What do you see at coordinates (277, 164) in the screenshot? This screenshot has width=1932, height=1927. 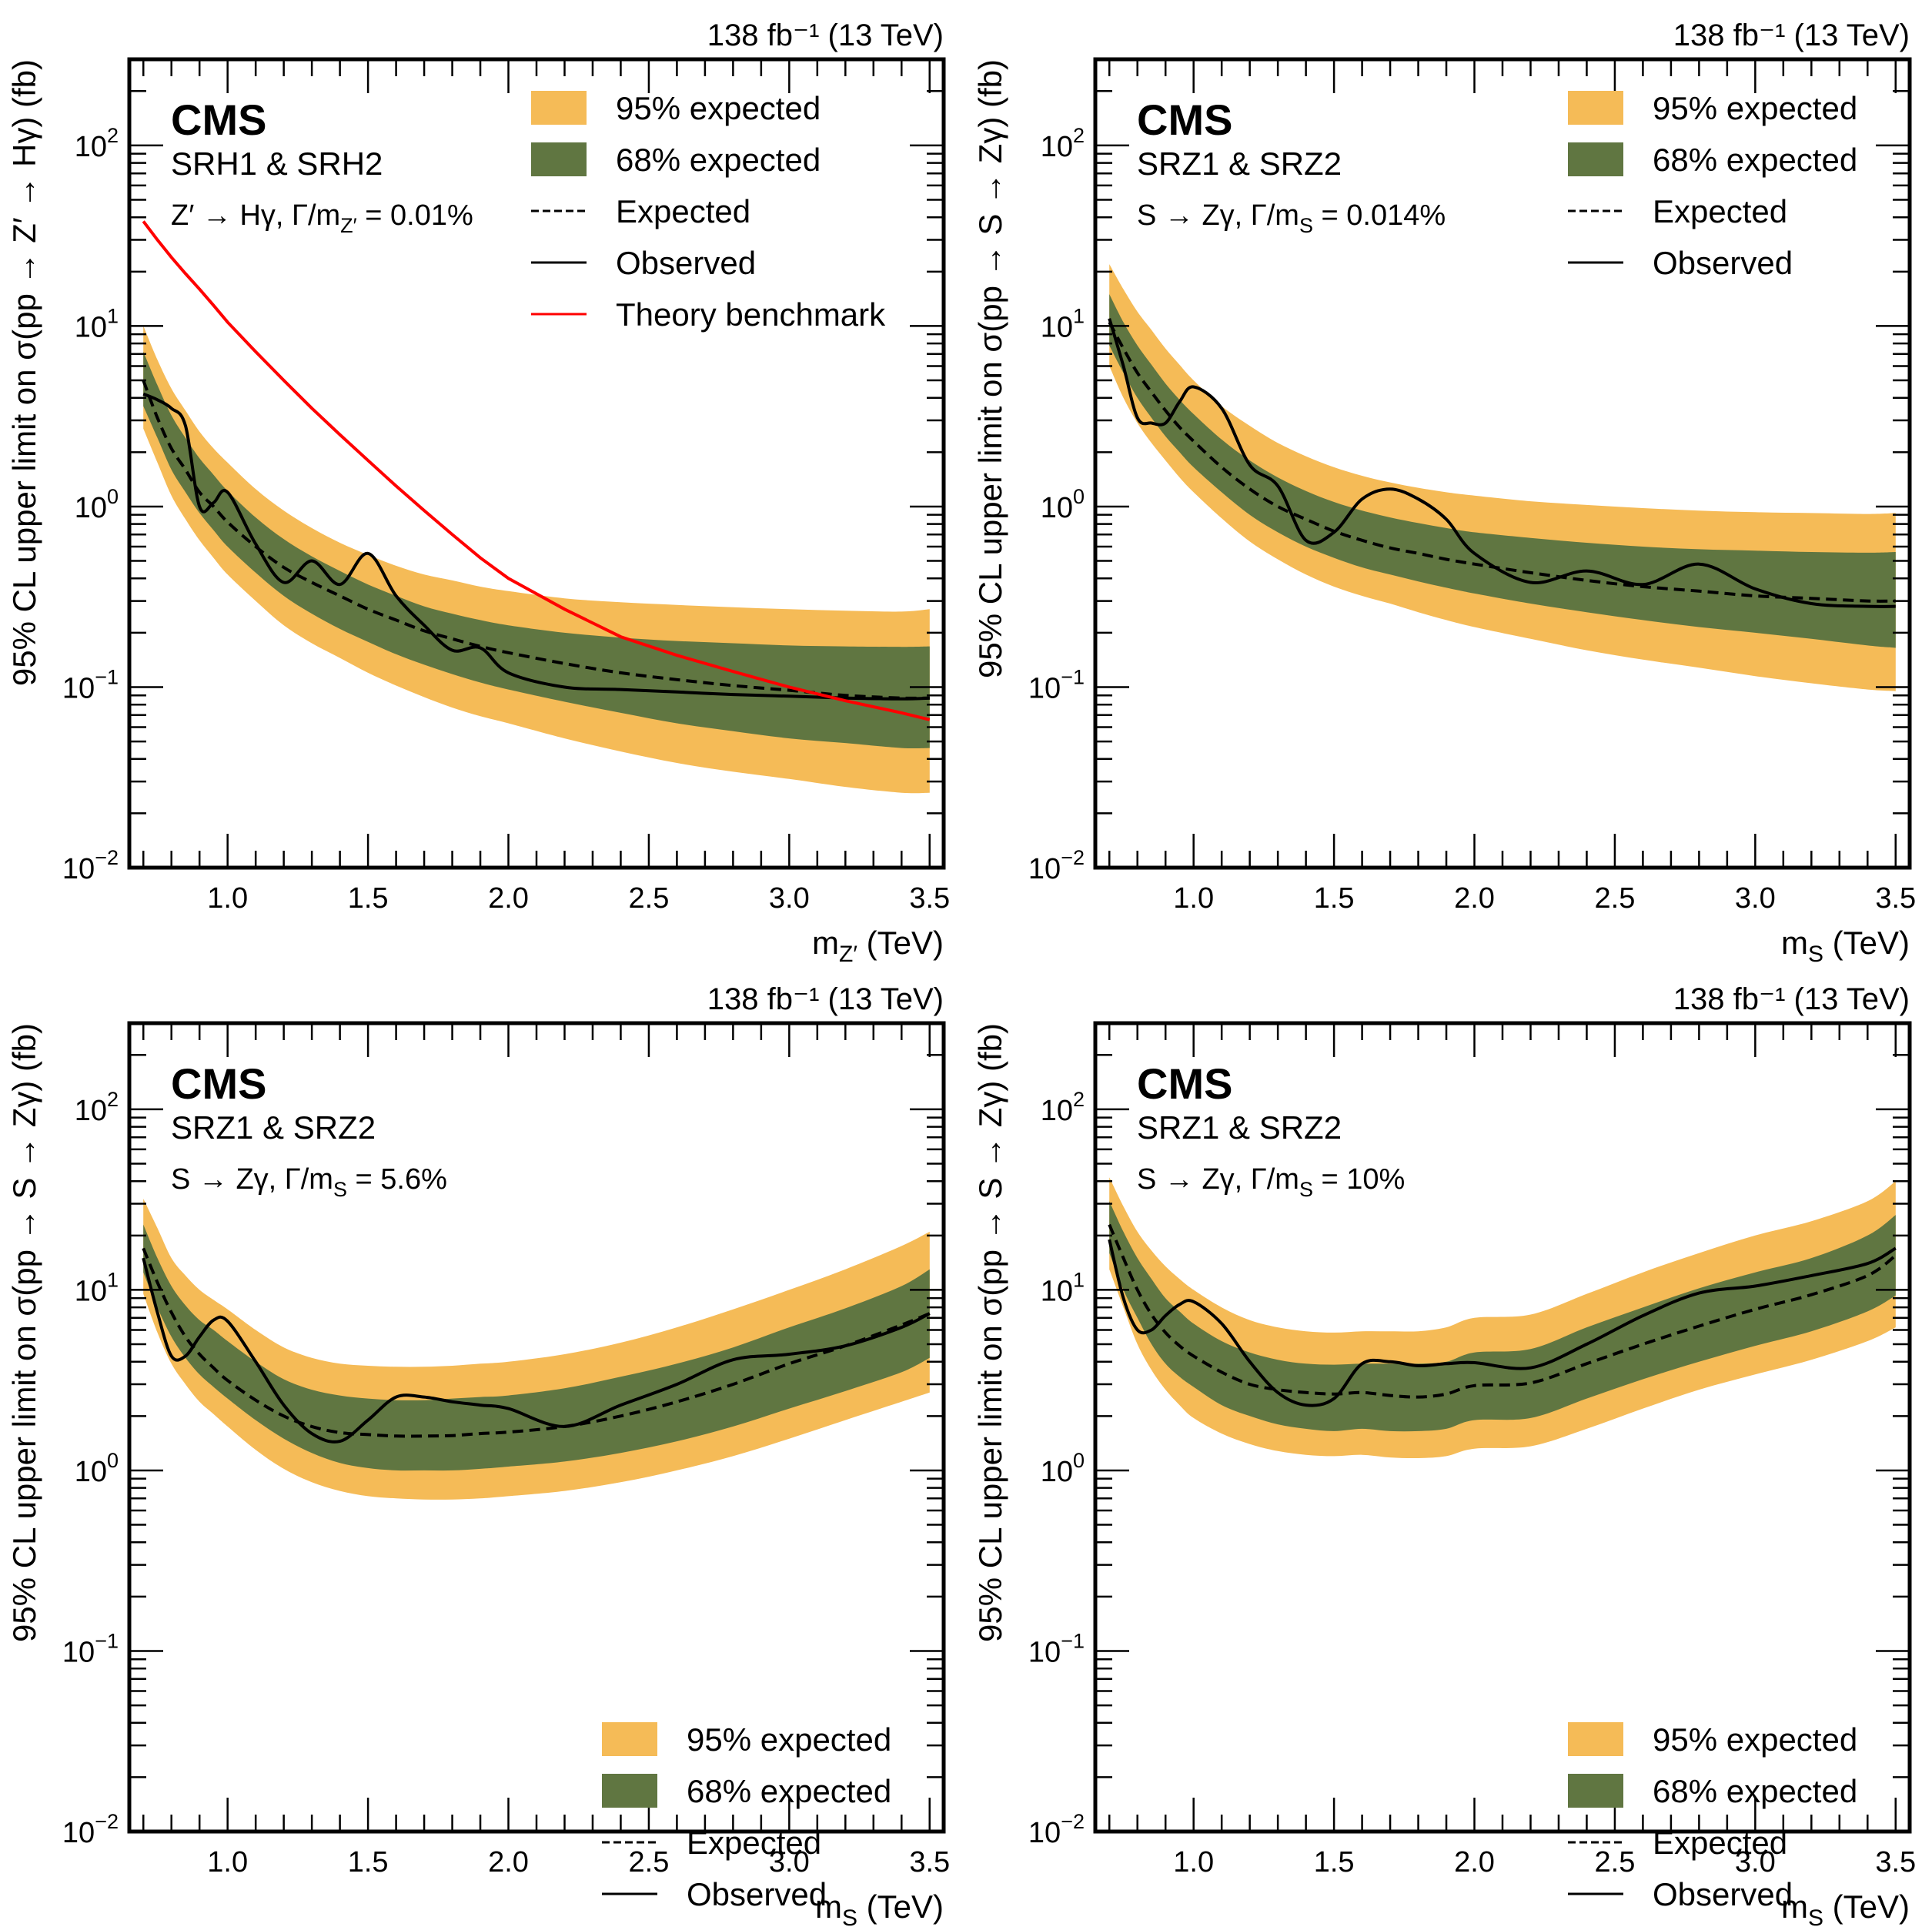 I see `region-label: SRH1 & SRH2` at bounding box center [277, 164].